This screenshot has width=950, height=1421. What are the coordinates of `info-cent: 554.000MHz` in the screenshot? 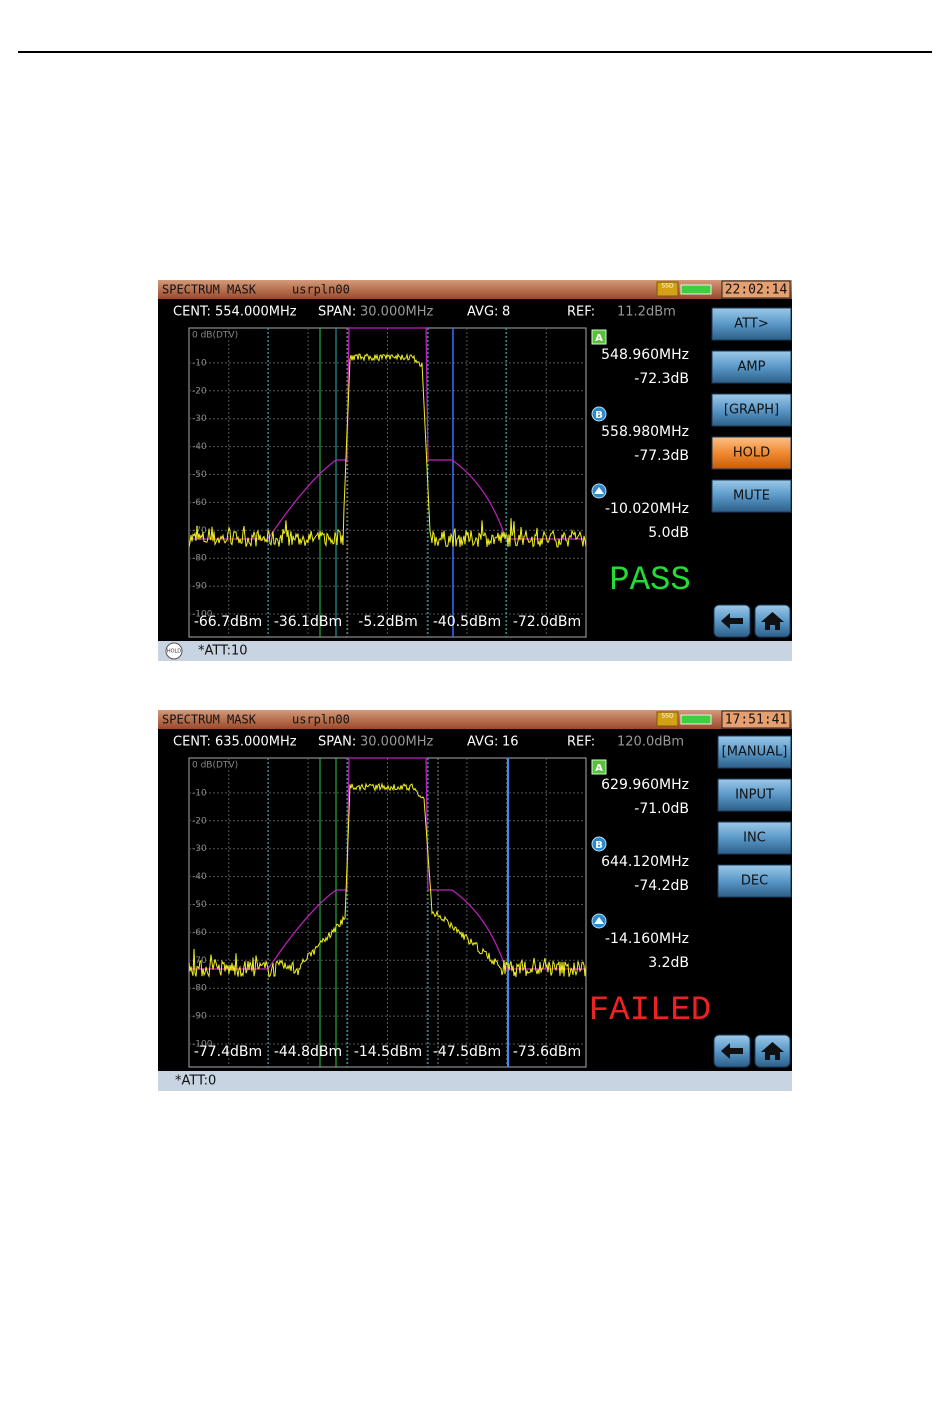 It's located at (256, 312).